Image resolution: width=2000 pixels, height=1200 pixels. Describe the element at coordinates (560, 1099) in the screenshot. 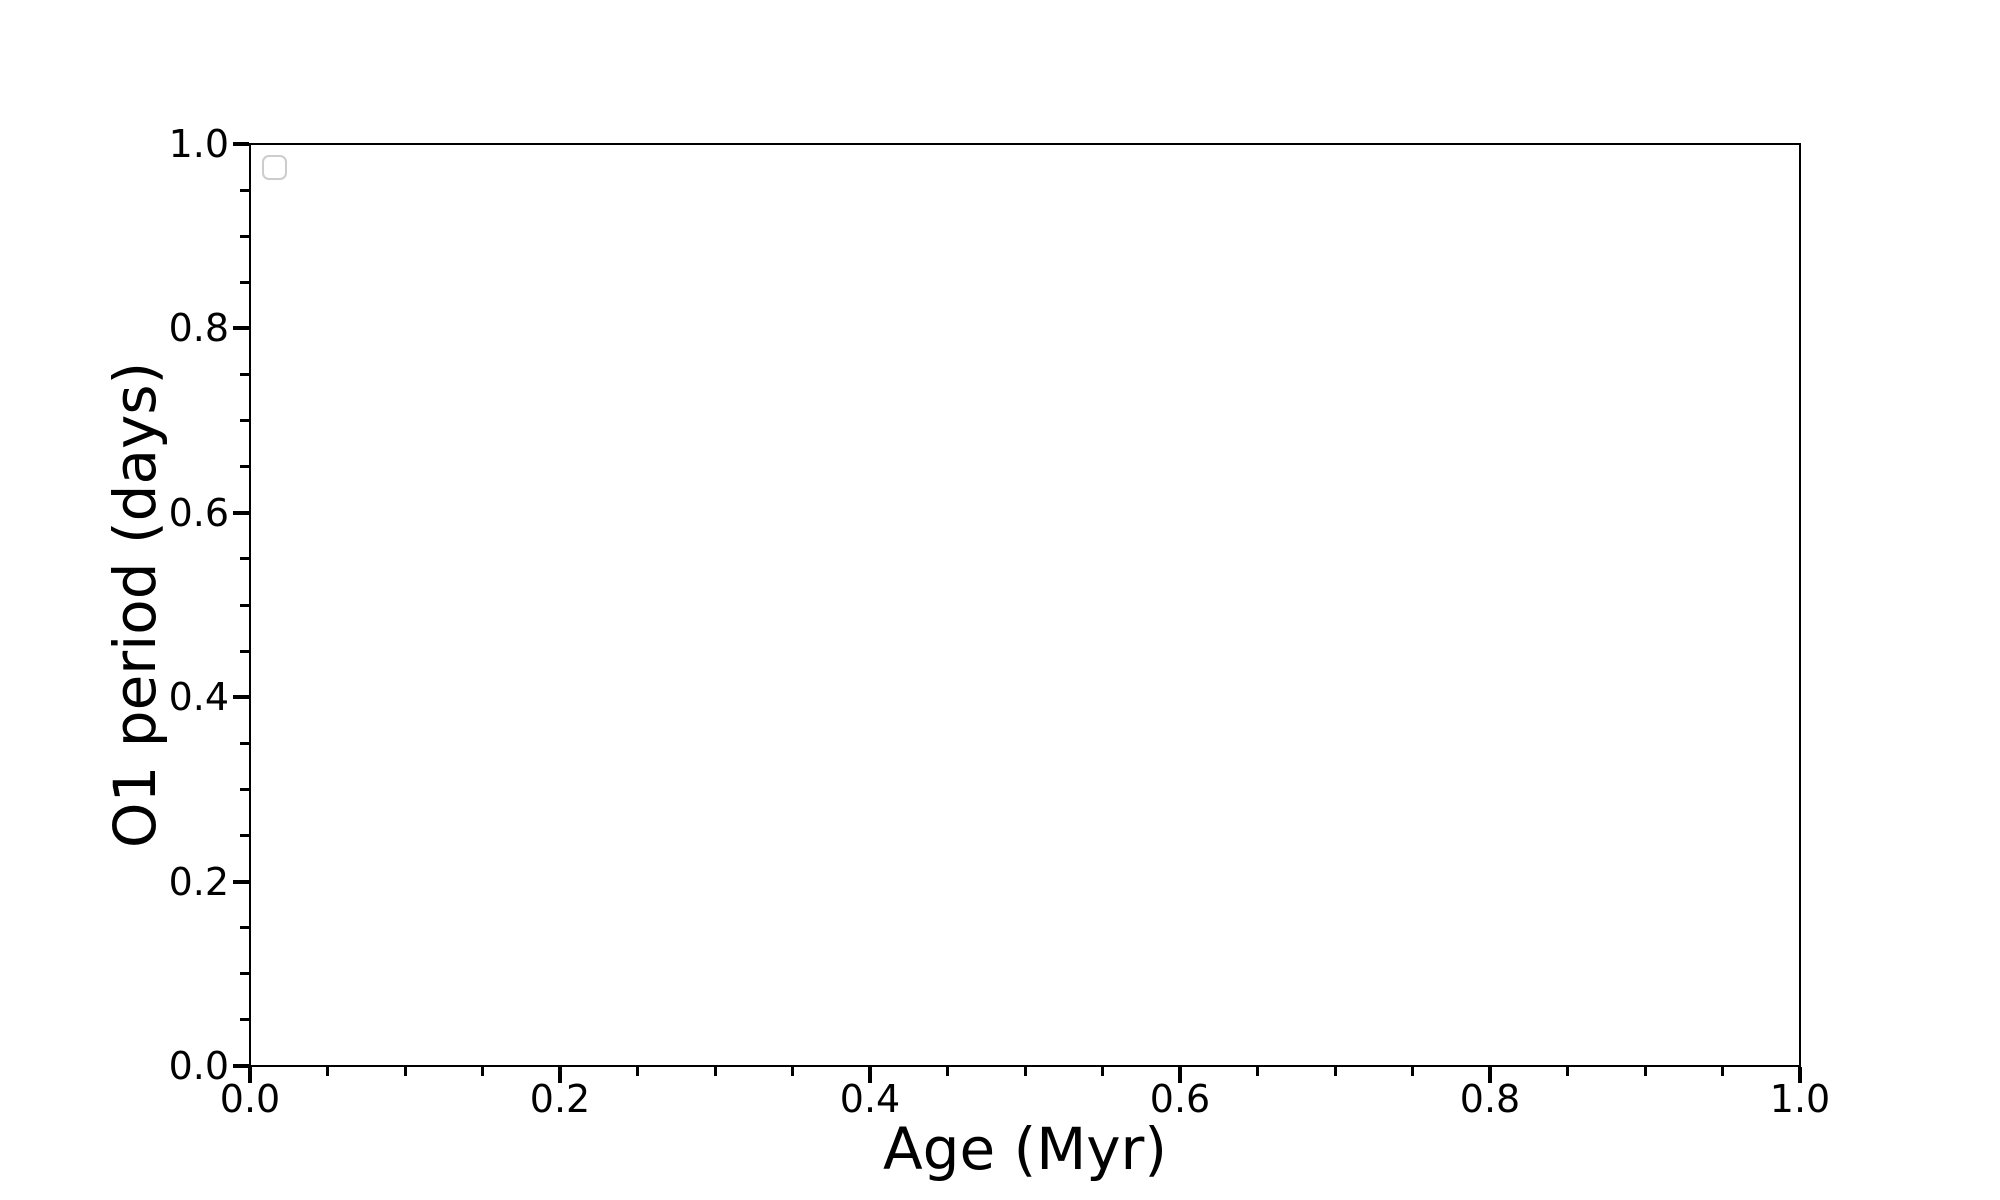

I see `x-tick-label: 0.2` at that location.